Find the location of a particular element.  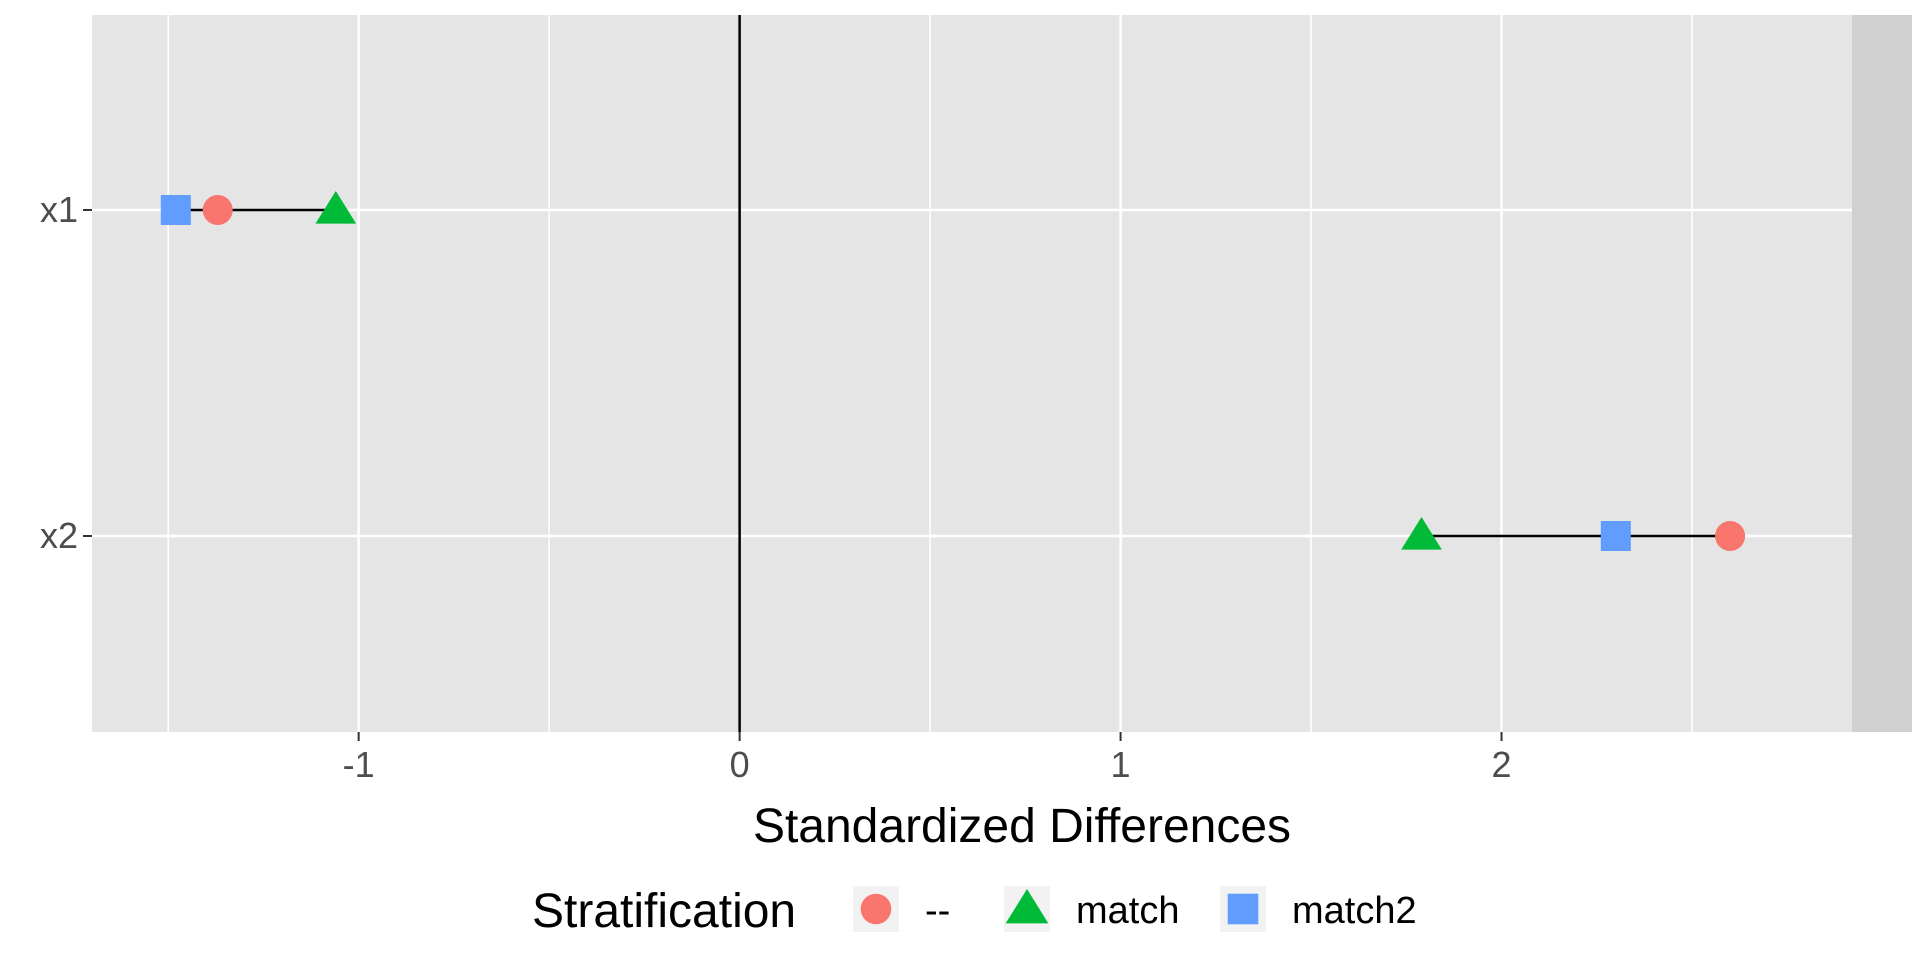

point-square-x2 is located at coordinates (1615, 536).